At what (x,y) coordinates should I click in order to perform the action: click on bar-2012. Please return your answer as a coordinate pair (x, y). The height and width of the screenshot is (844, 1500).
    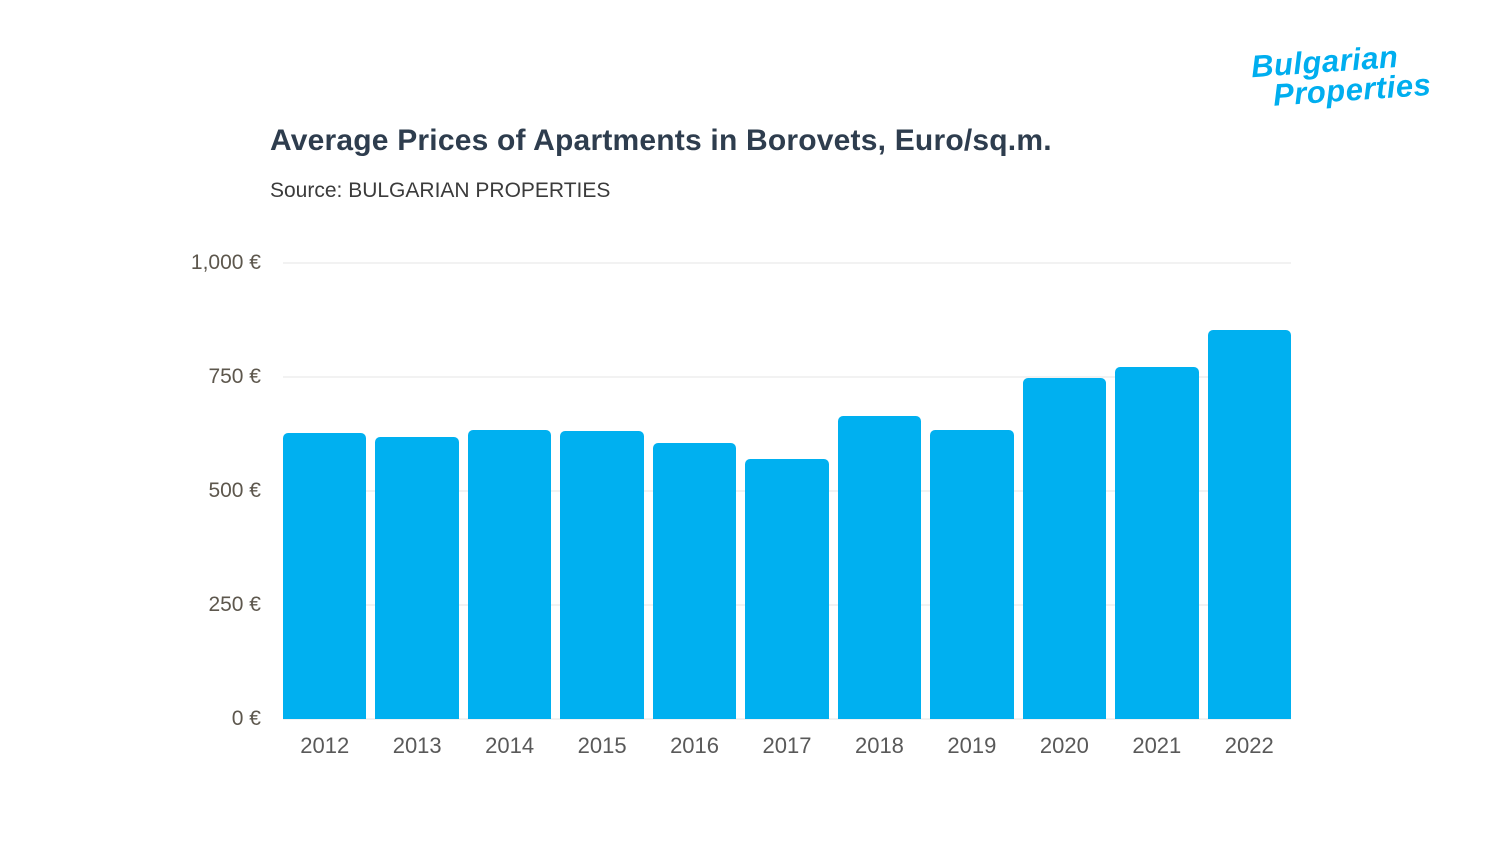
    Looking at the image, I should click on (325, 575).